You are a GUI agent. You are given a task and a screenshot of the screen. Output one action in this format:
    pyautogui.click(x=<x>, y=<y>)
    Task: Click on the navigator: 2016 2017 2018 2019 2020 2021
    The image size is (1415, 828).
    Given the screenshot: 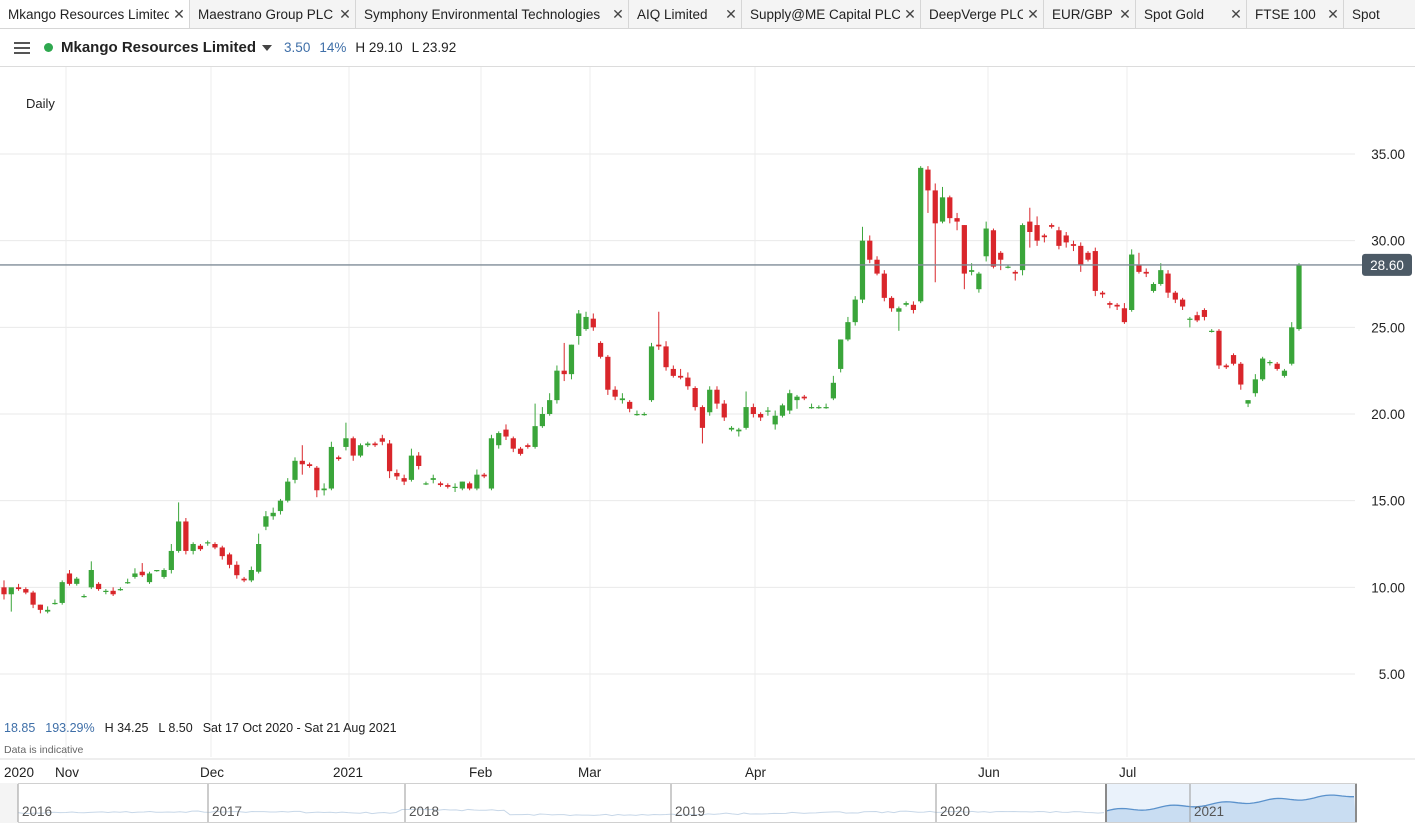 What is the action you would take?
    pyautogui.click(x=707, y=803)
    